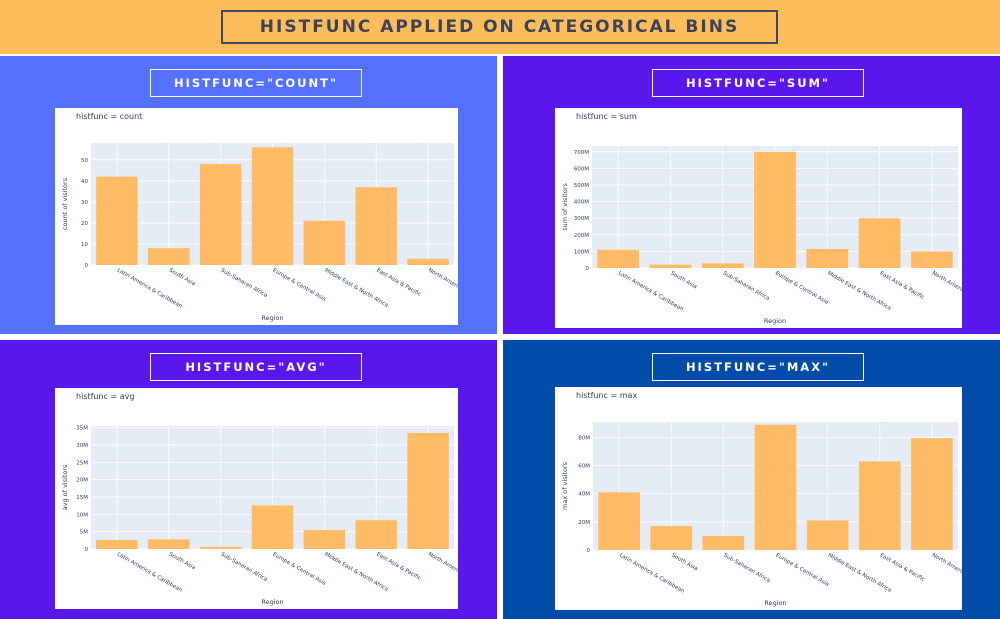 The height and width of the screenshot is (619, 1000). I want to click on panel-label-count: HISTFUNC="COUNT", so click(256, 83).